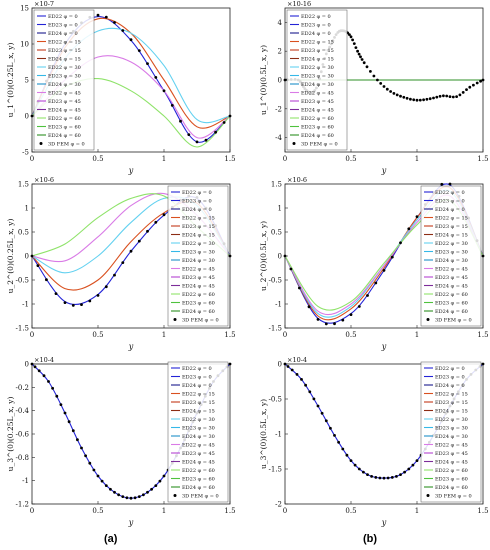 The width and height of the screenshot is (490, 550). I want to click on axis-scale-label: ×10-6, so click(297, 180).